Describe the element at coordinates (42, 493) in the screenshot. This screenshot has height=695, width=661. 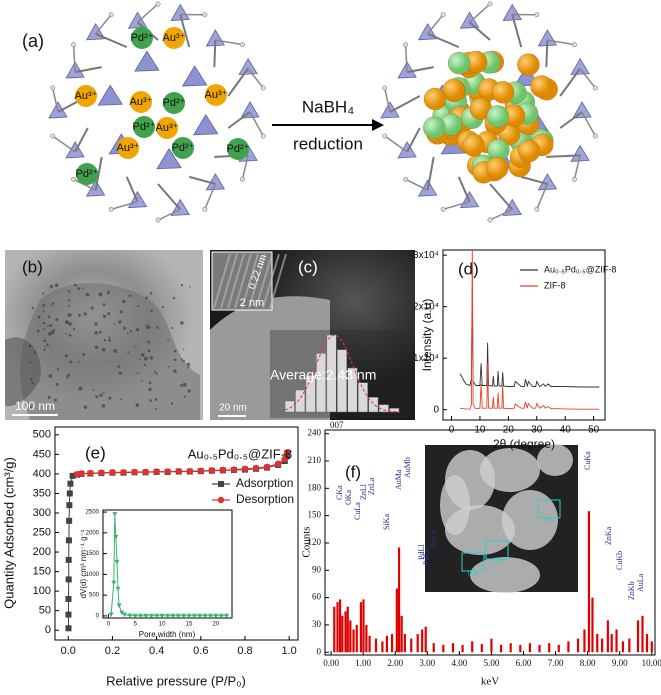
I see `y-tick-label: 350` at that location.